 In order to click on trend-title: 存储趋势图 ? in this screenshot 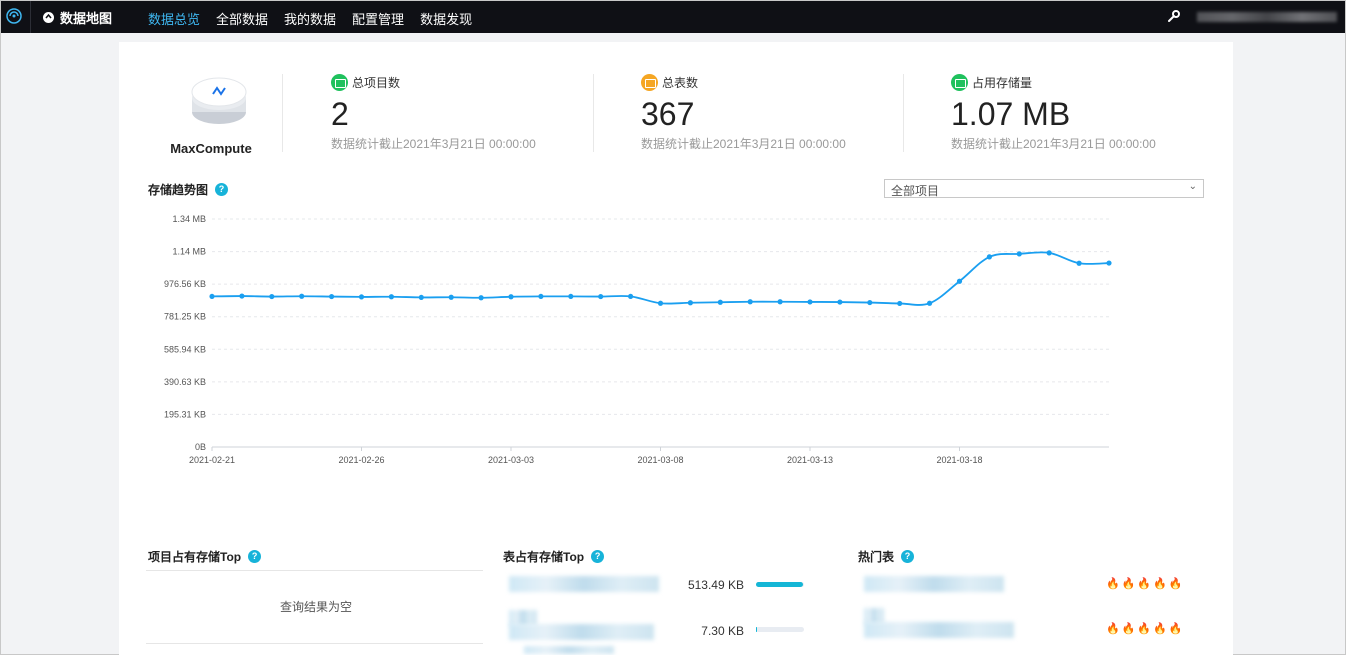, I will do `click(188, 189)`.